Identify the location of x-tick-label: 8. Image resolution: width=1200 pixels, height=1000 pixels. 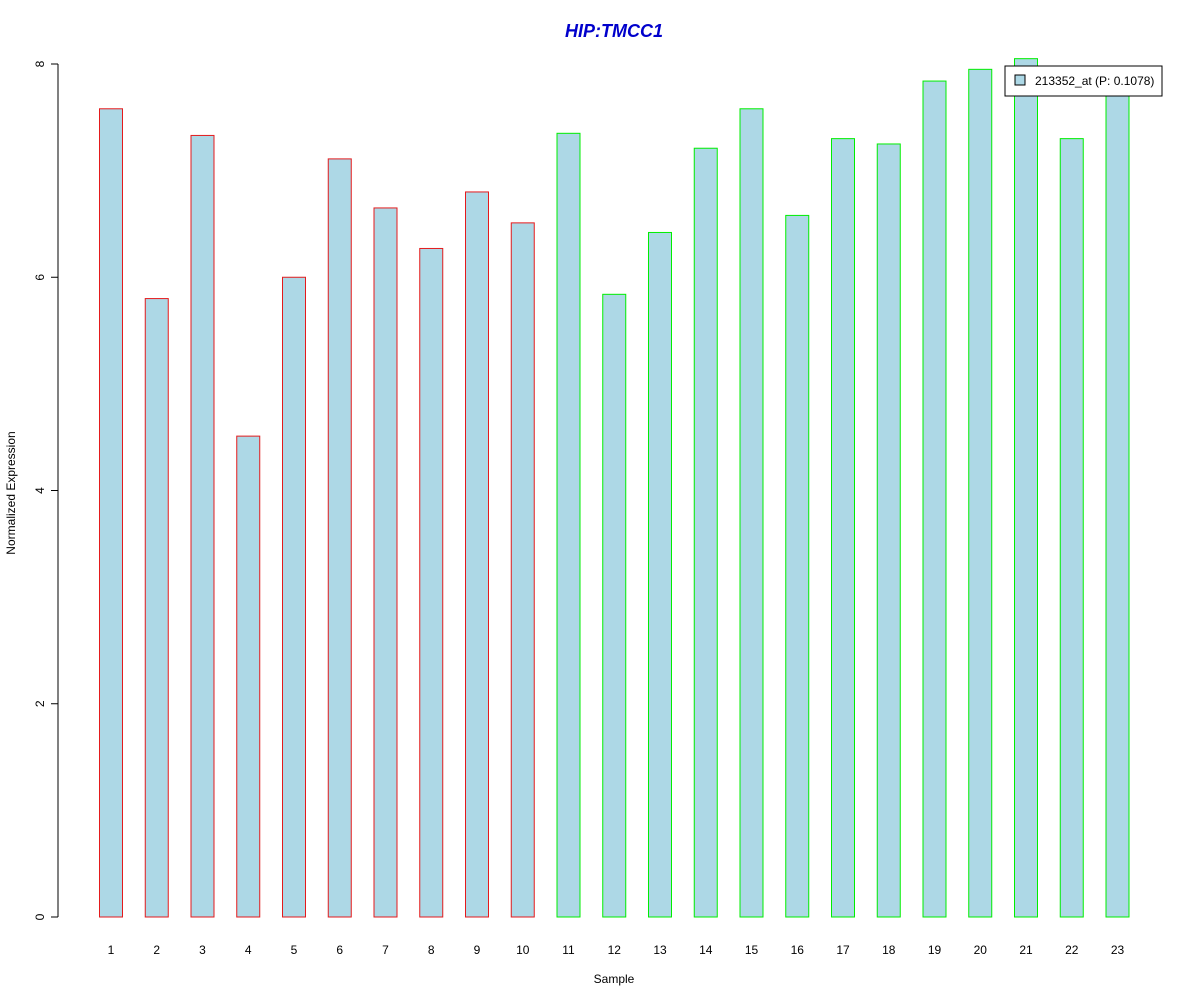
(431, 950).